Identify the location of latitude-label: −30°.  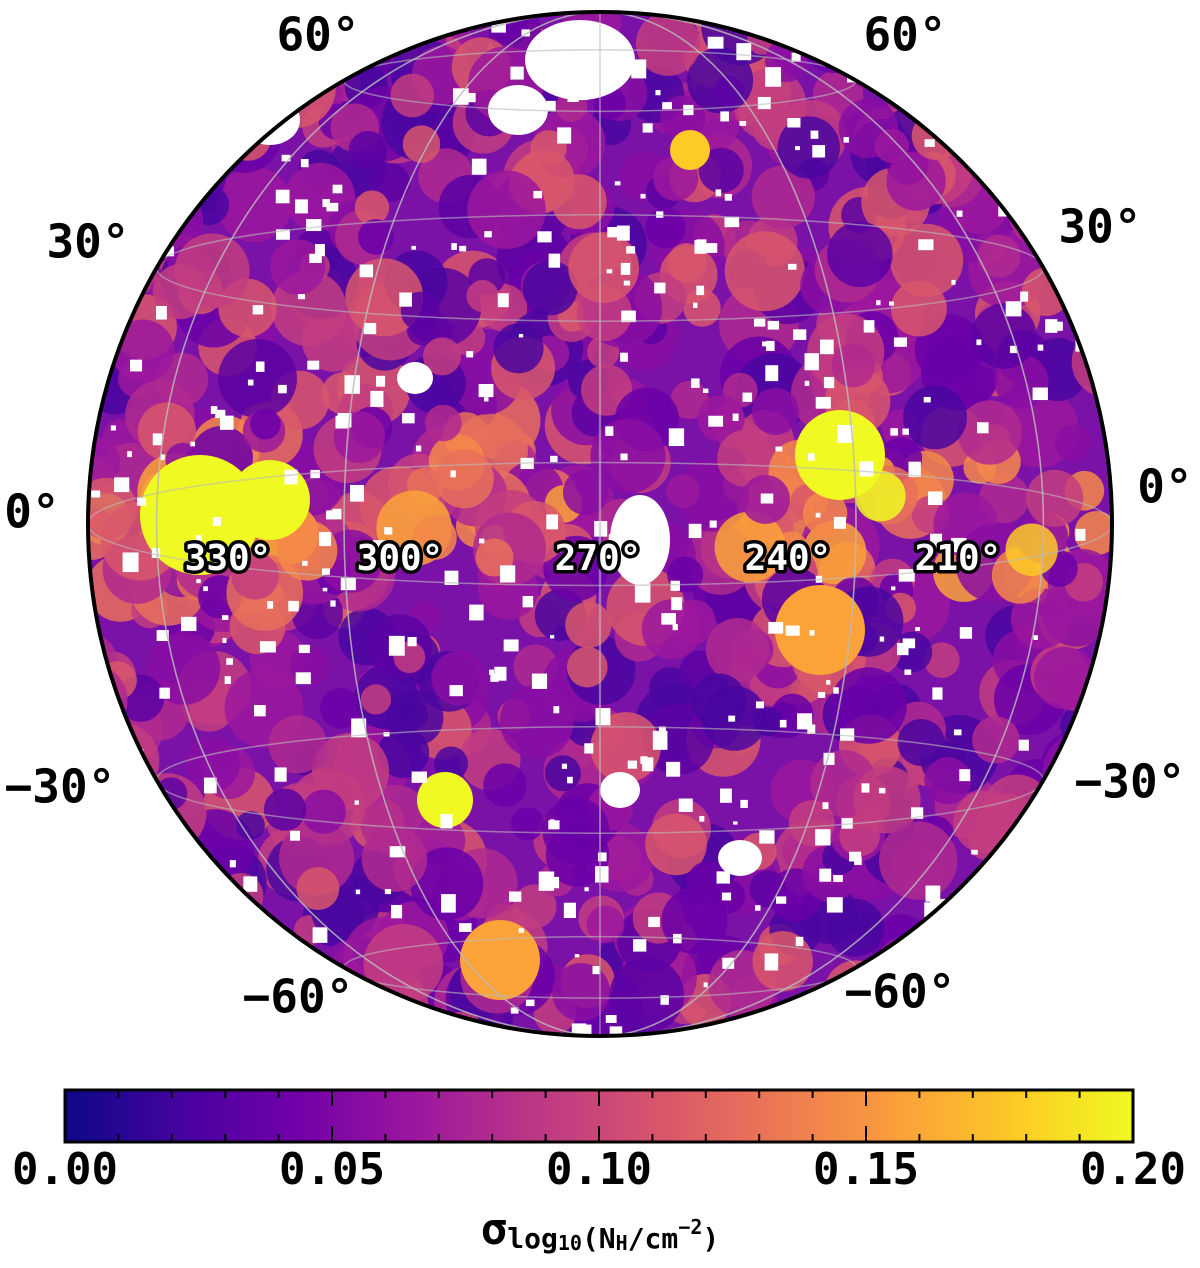
(1130, 782).